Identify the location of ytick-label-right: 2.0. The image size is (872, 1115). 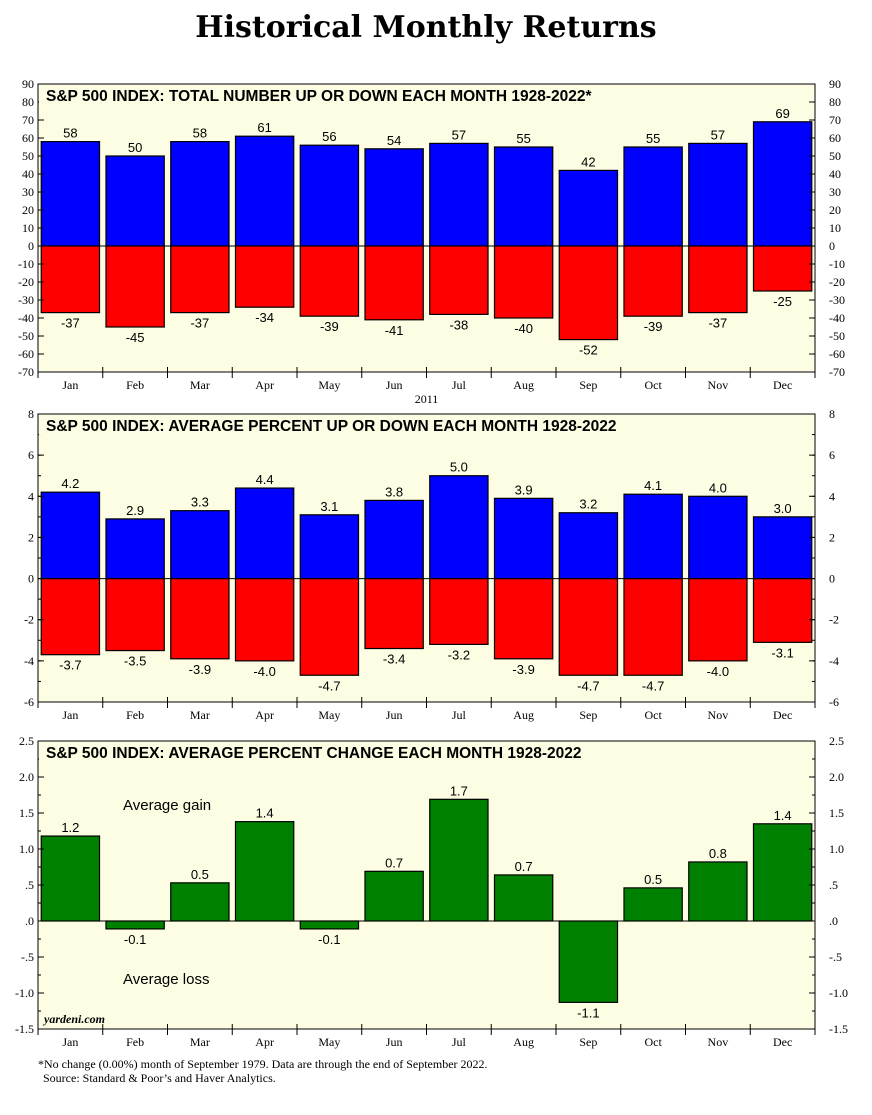
(836, 777).